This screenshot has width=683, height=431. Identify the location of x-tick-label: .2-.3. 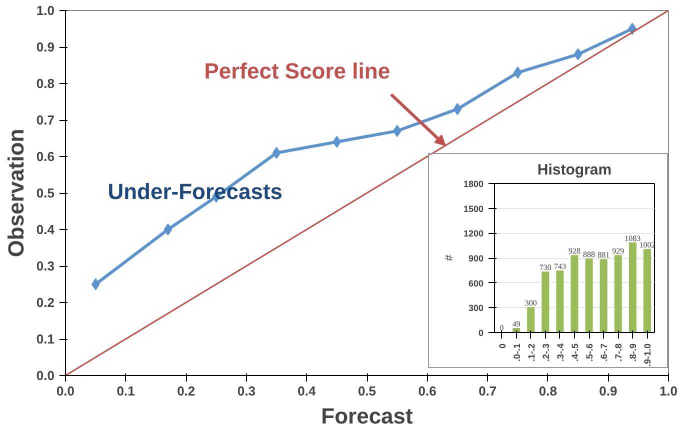
(545, 352).